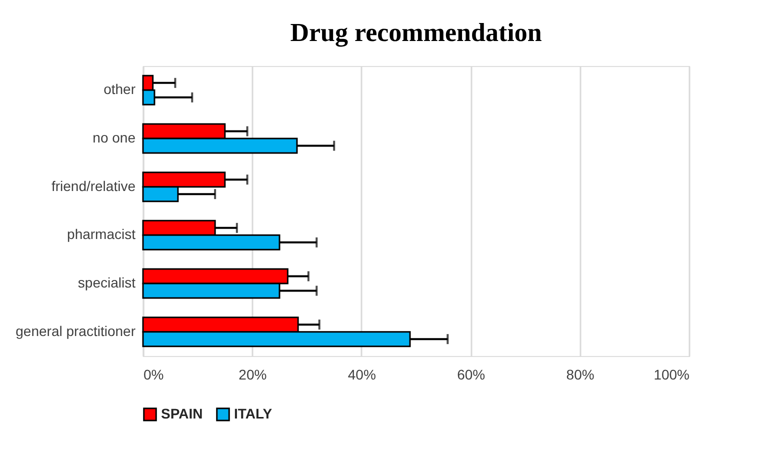 This screenshot has height=476, width=780. What do you see at coordinates (416, 32) in the screenshot?
I see `chart-title: Drug recommendation` at bounding box center [416, 32].